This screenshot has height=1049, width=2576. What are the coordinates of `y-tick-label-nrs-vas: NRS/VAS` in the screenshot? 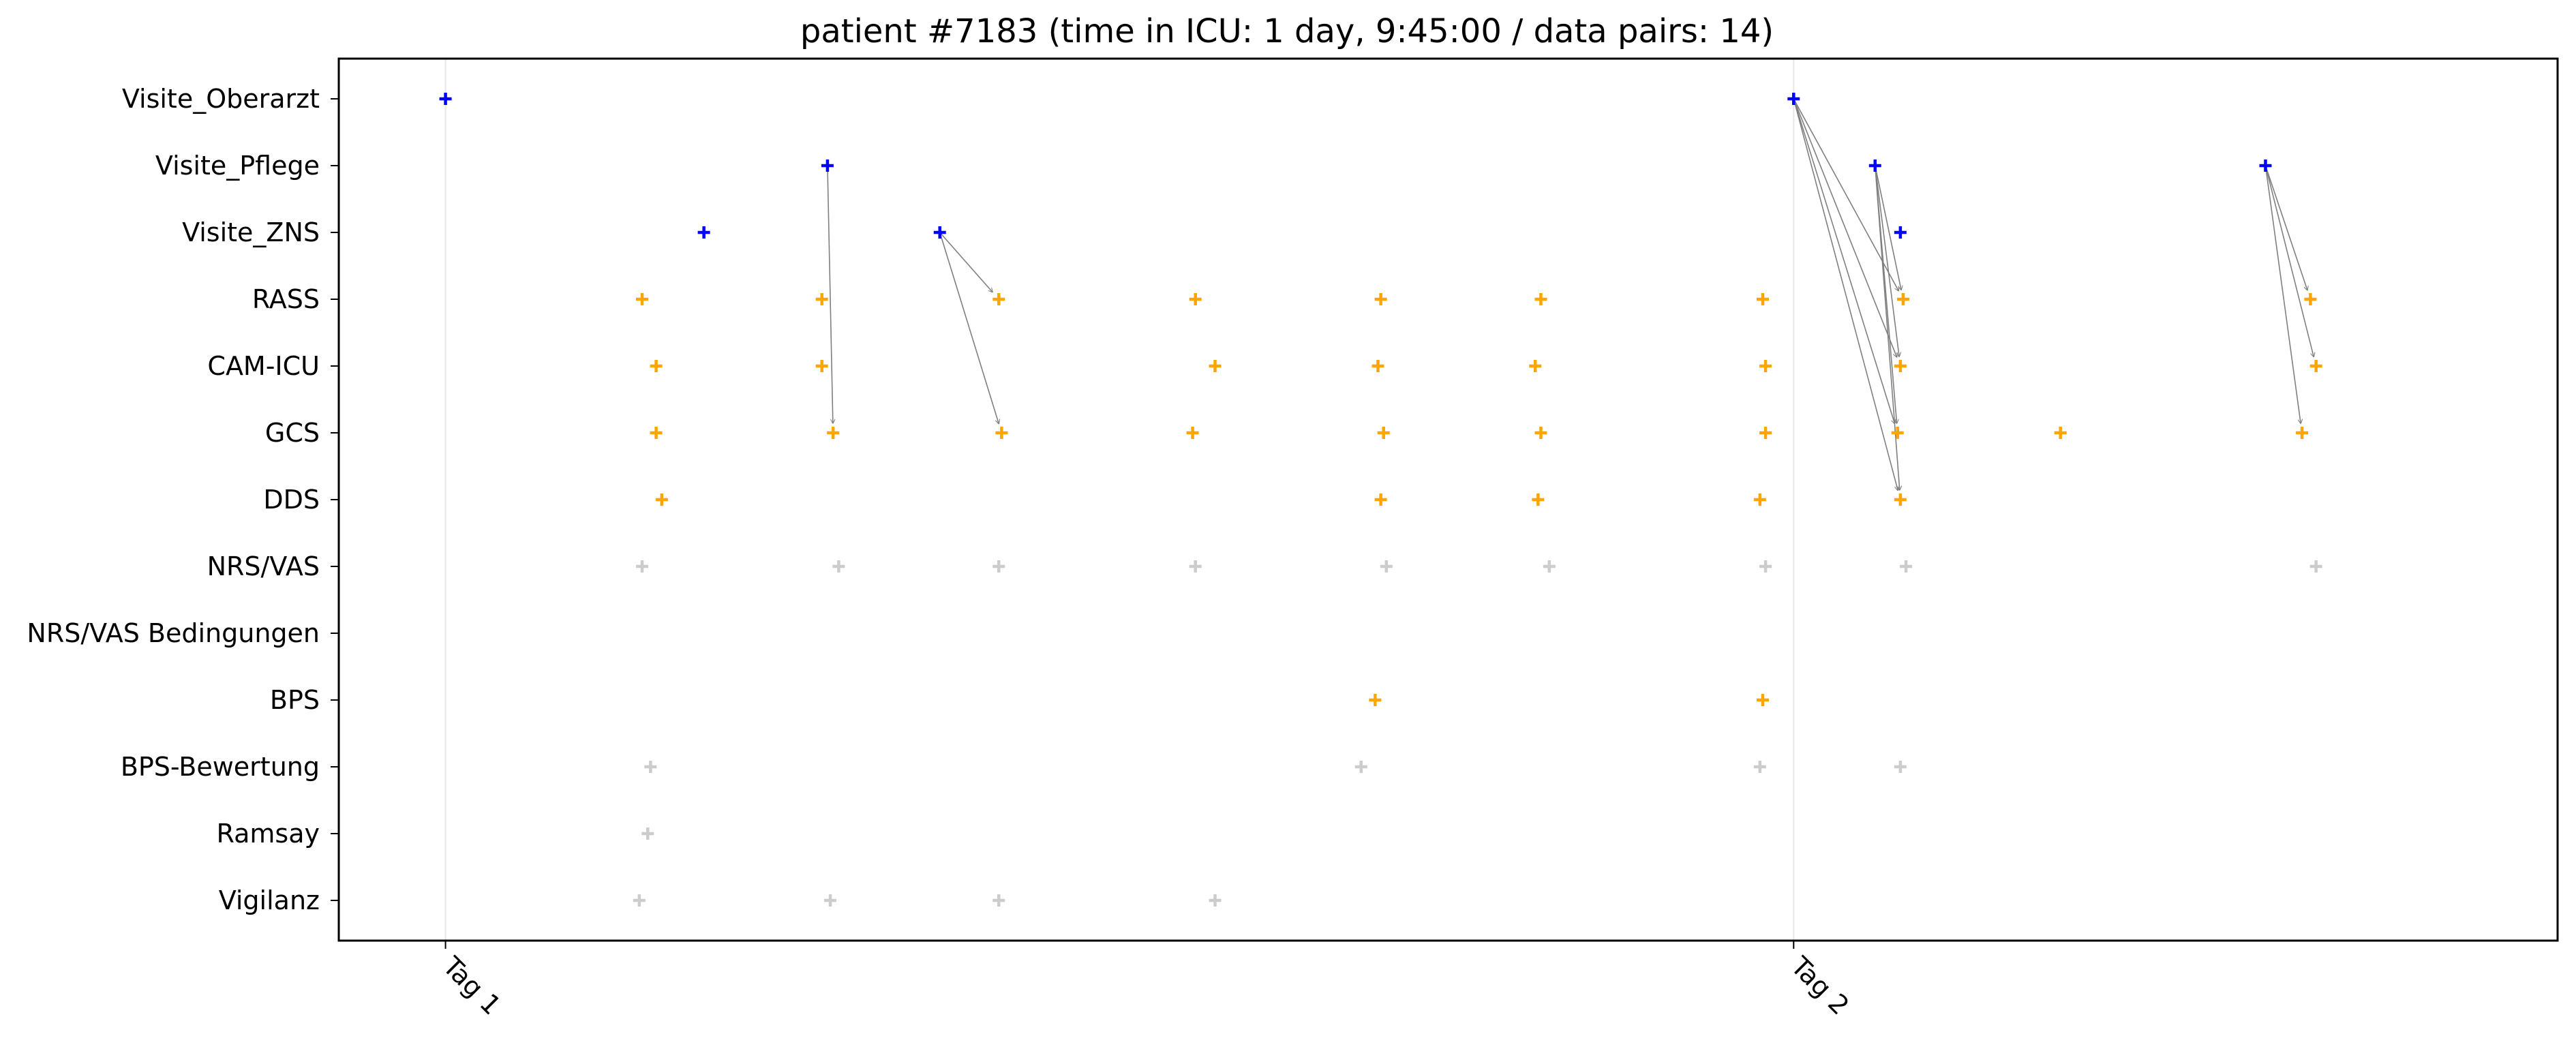 It's located at (263, 566).